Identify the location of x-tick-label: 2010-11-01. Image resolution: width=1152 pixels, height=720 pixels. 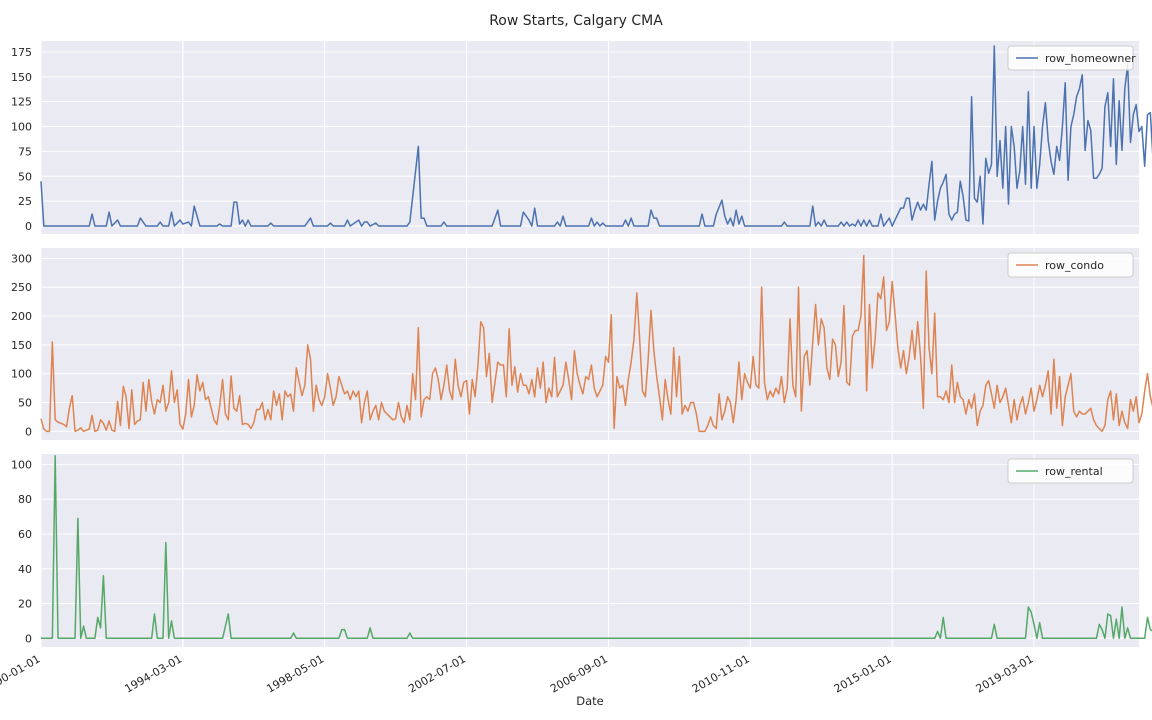
(721, 673).